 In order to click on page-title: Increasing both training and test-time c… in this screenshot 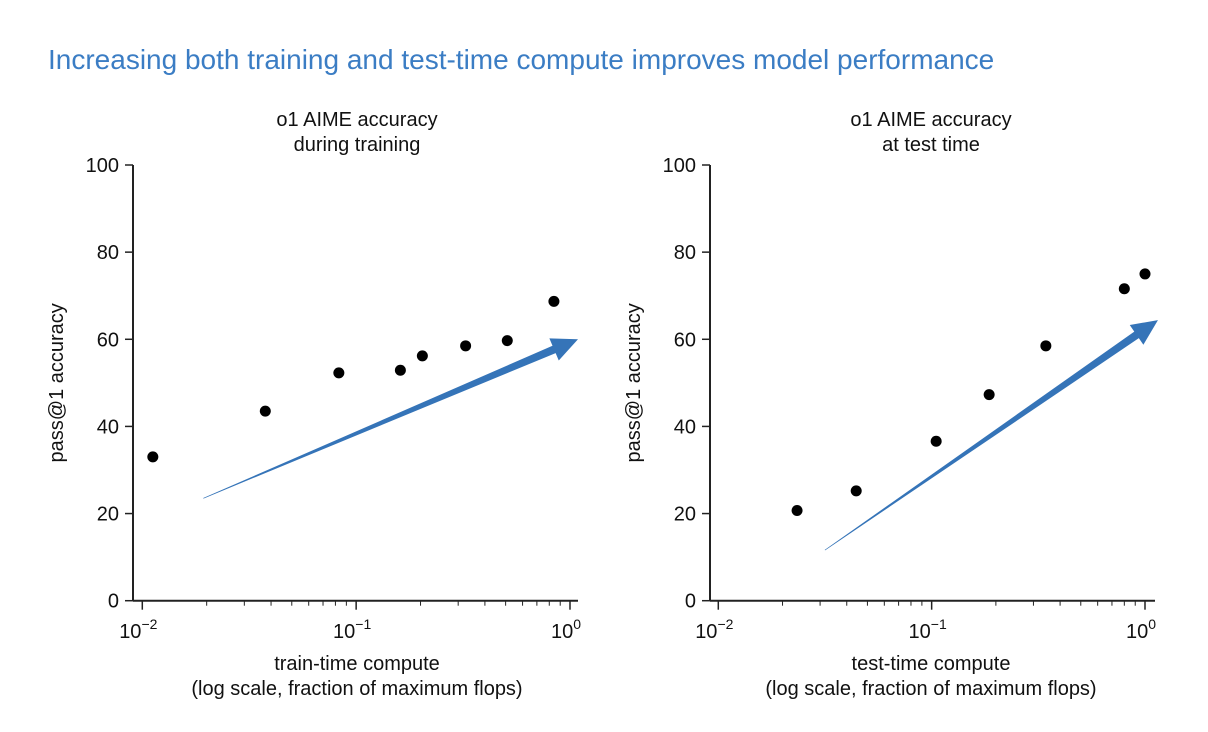, I will do `click(521, 59)`.